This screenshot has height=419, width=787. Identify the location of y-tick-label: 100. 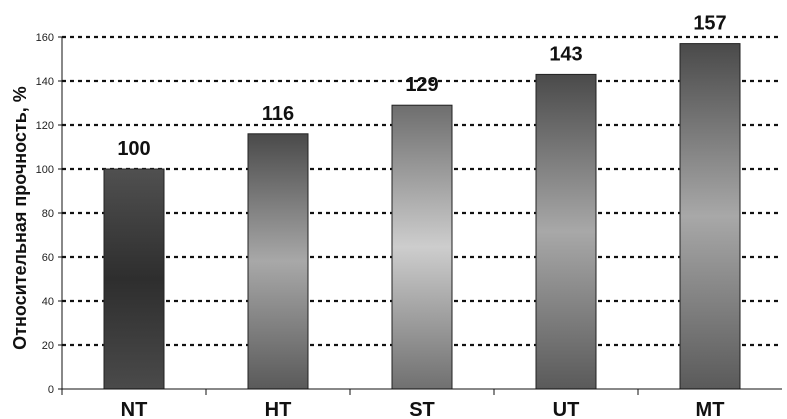
(45, 170).